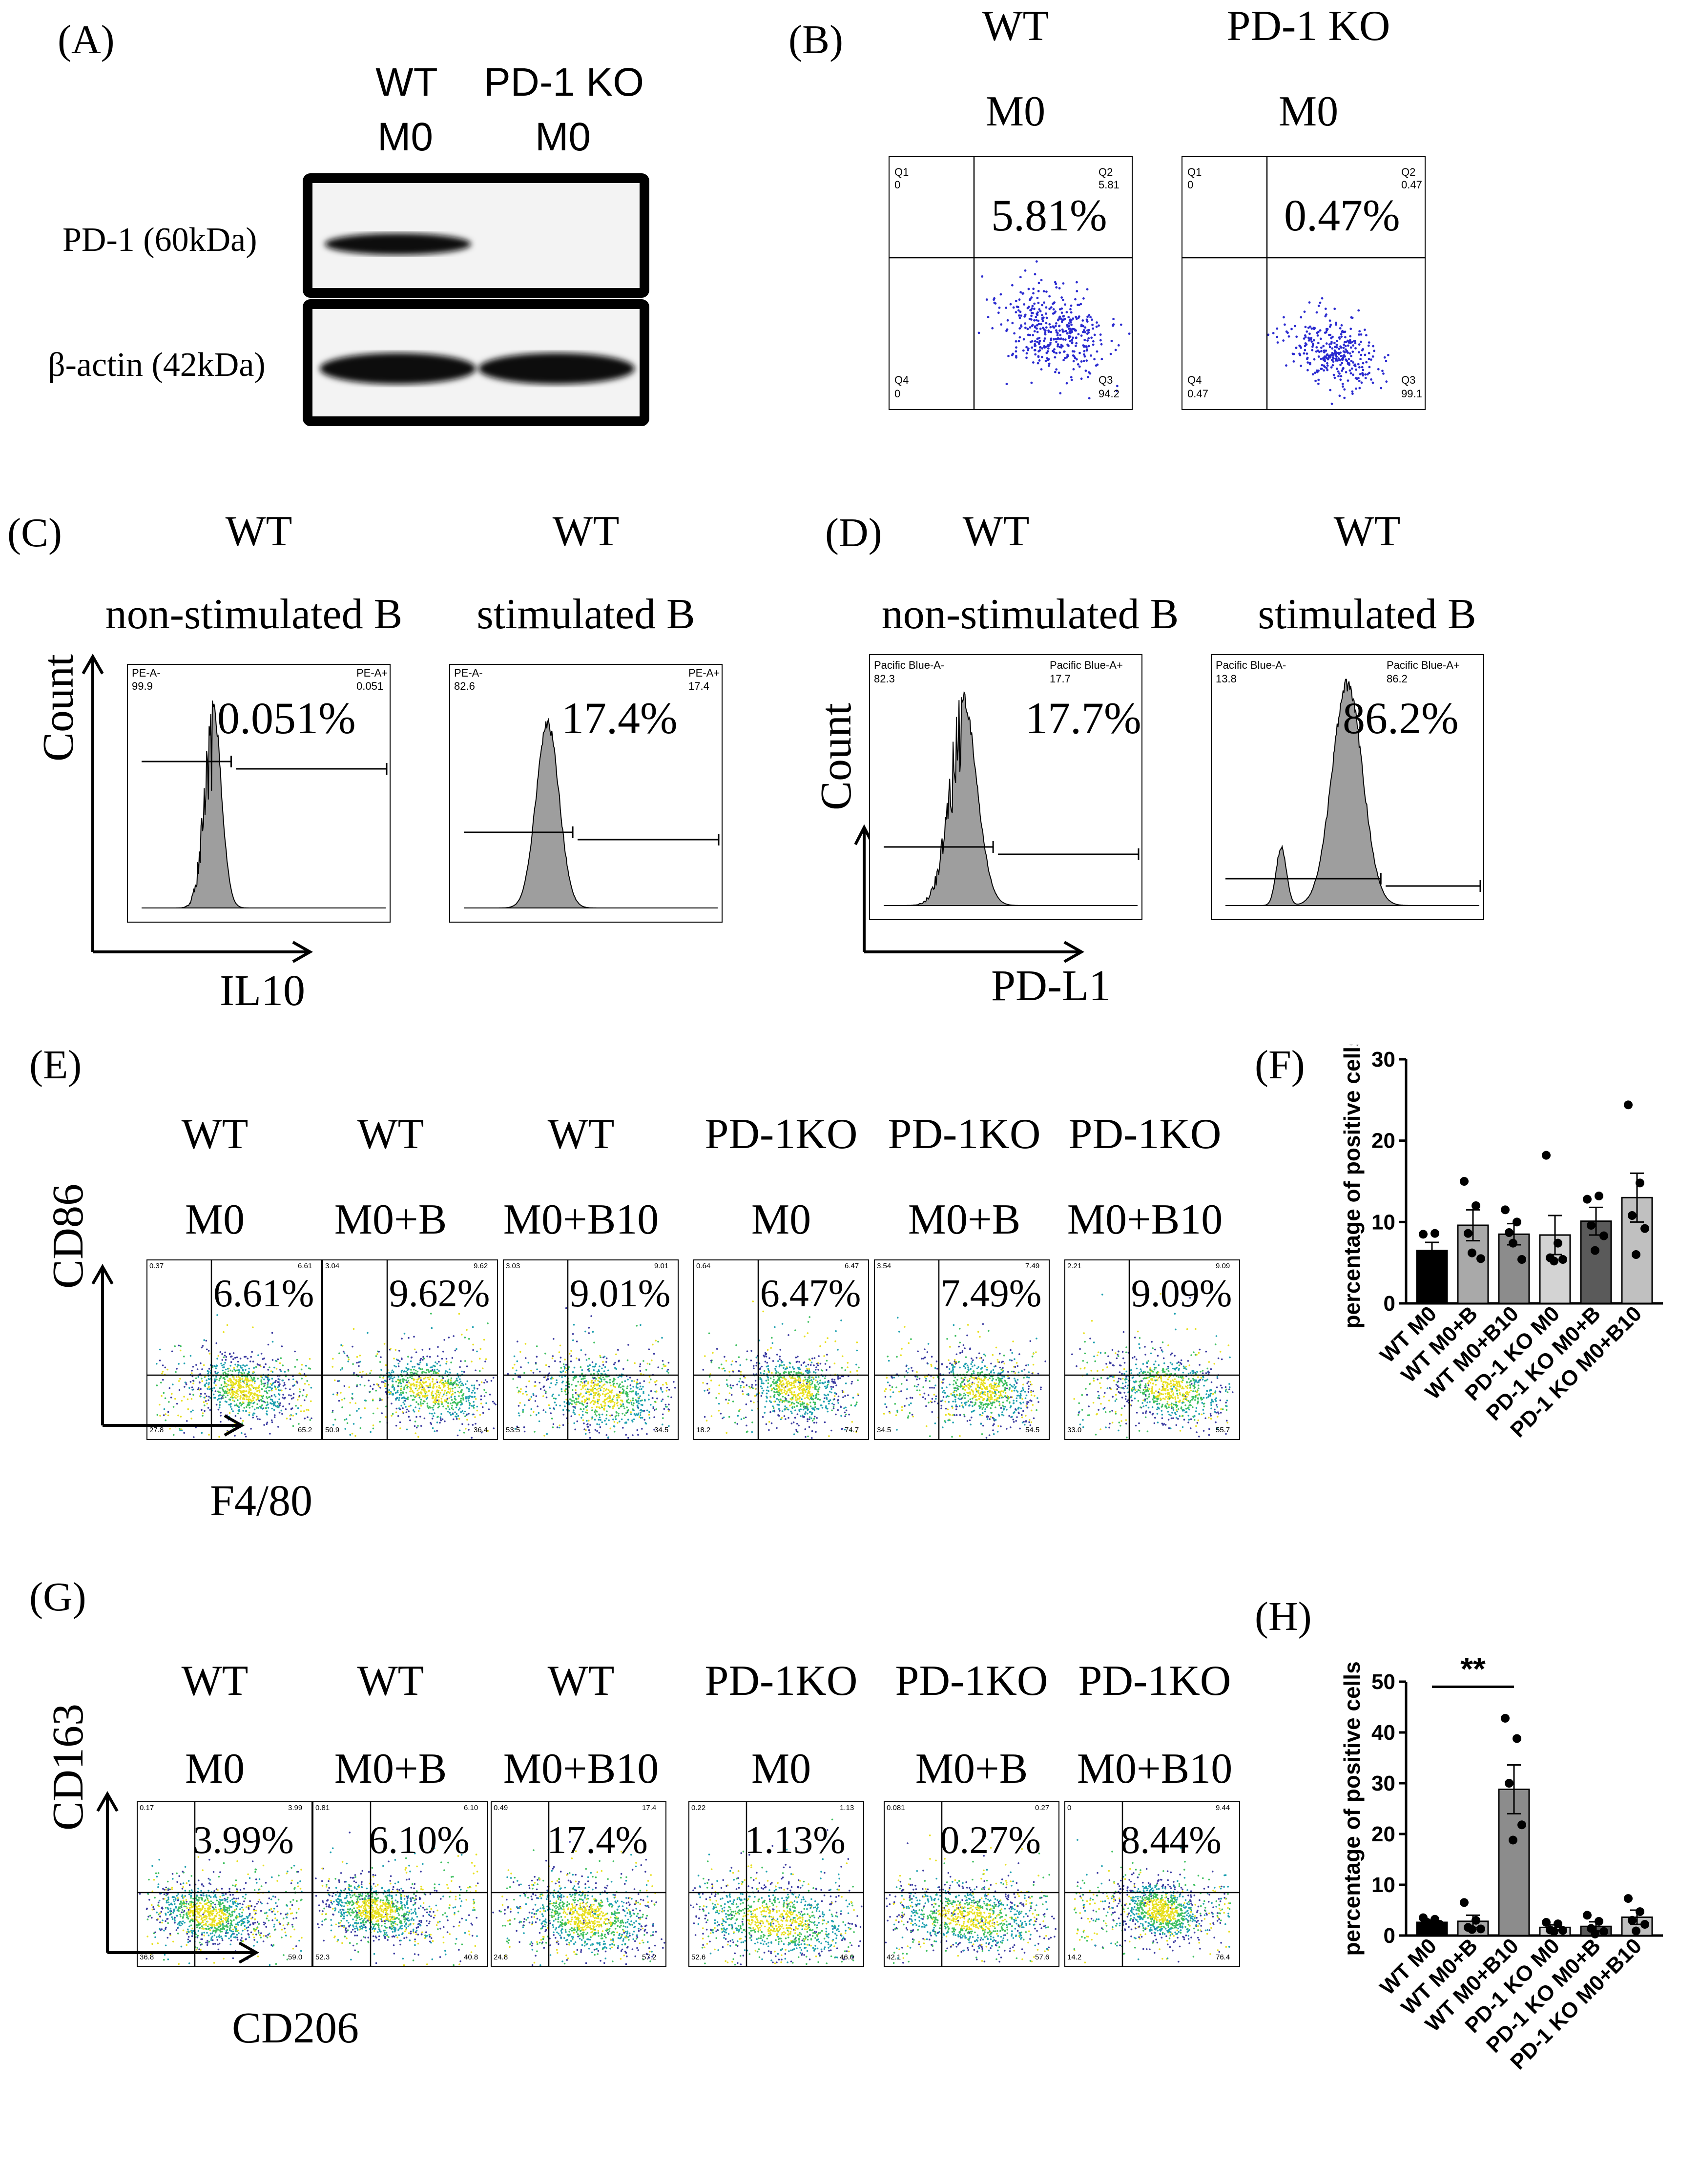 The width and height of the screenshot is (1700, 2184). What do you see at coordinates (1074, 1957) in the screenshot?
I see `q4-value: 14.2` at bounding box center [1074, 1957].